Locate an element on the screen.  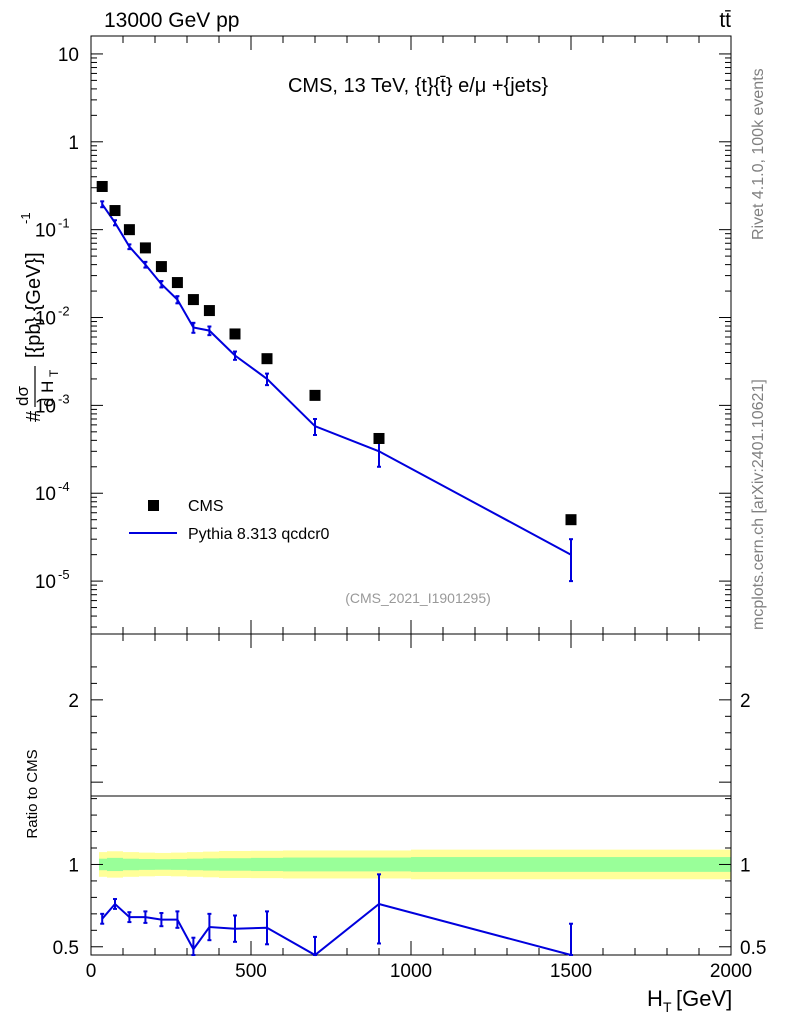
ratio-y-tick-label: 2 is located at coordinates (73, 701).